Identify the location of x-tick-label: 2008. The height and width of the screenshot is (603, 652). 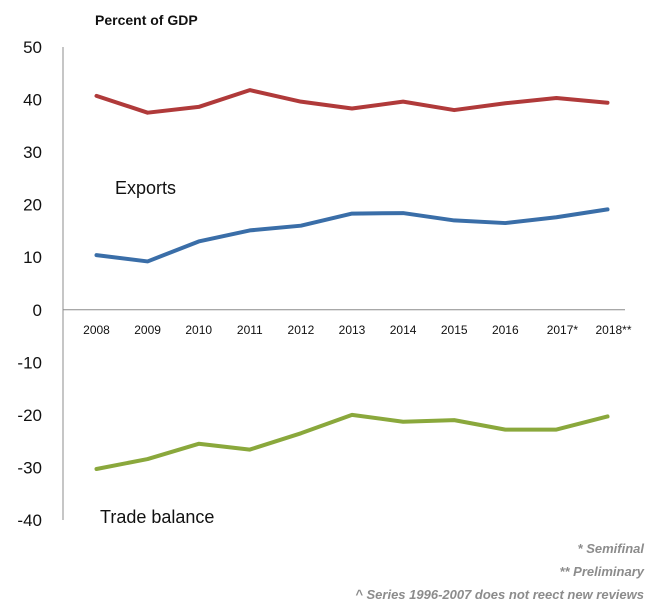
(96, 330).